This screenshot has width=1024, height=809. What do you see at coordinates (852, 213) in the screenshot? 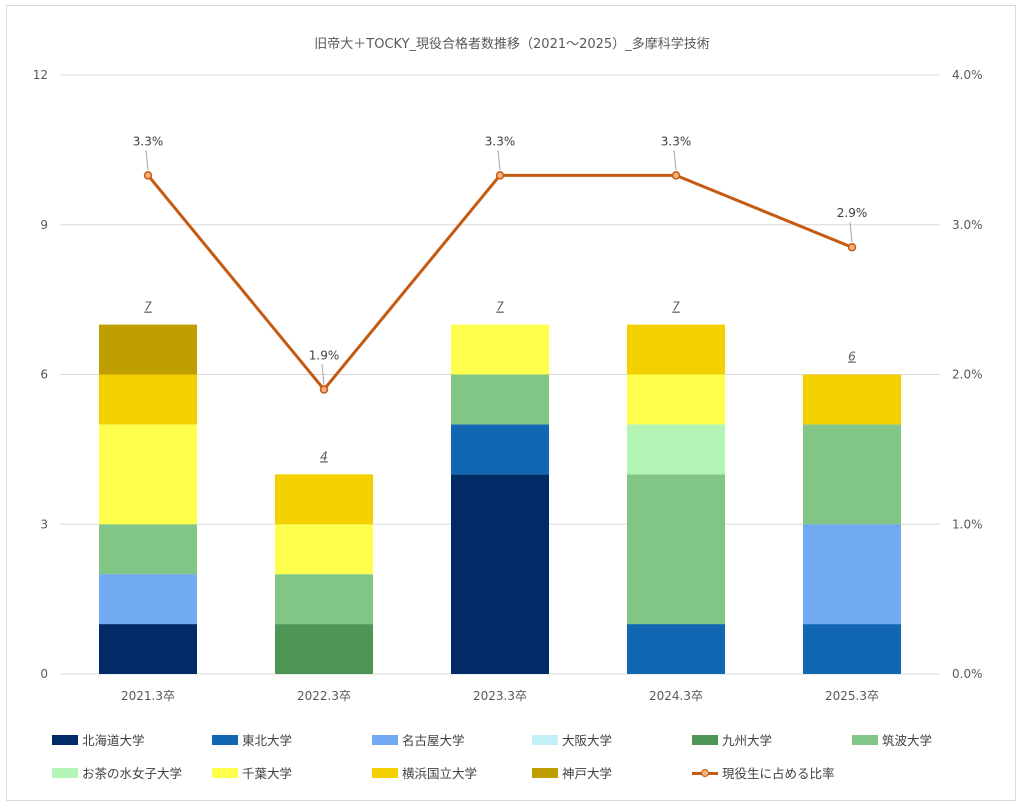
I see `ratio-label: 2.9%` at bounding box center [852, 213].